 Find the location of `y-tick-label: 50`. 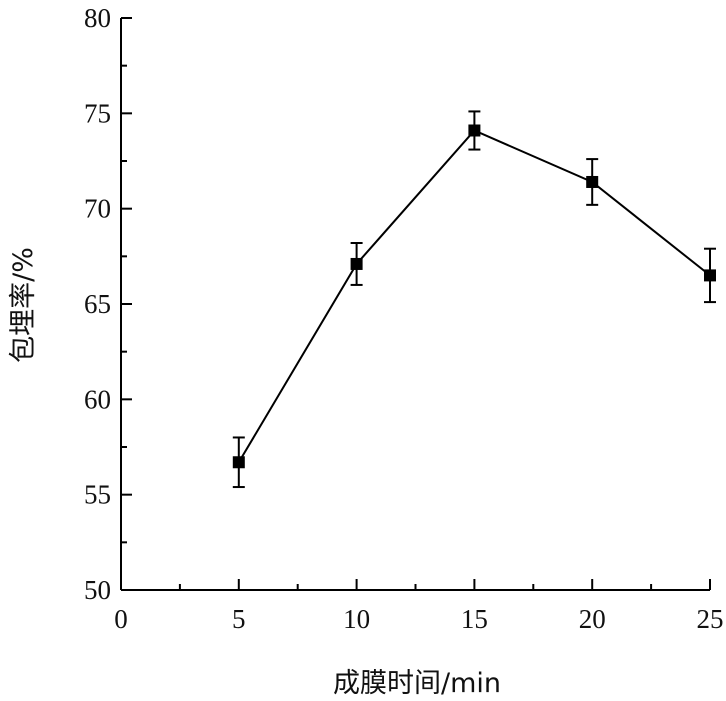

y-tick-label: 50 is located at coordinates (97, 590).